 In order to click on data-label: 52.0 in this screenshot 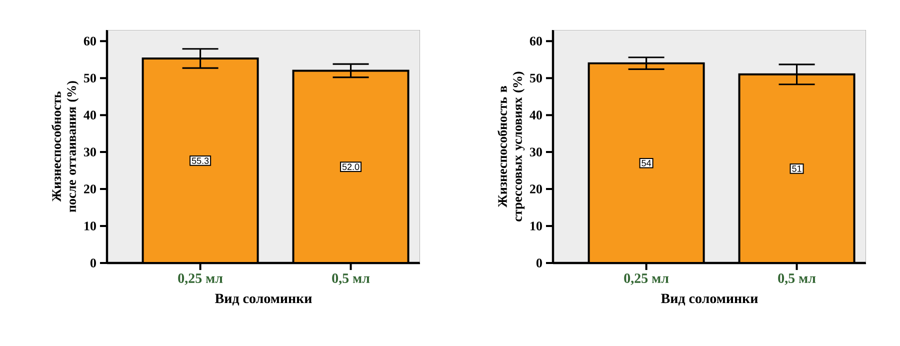, I will do `click(351, 167)`.